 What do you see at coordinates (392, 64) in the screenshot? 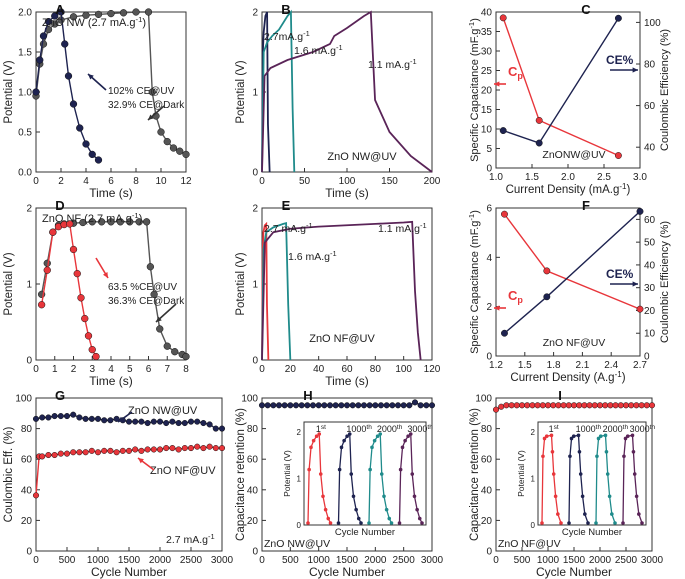
I see `rate-label: 1.1 mA.g-1` at bounding box center [392, 64].